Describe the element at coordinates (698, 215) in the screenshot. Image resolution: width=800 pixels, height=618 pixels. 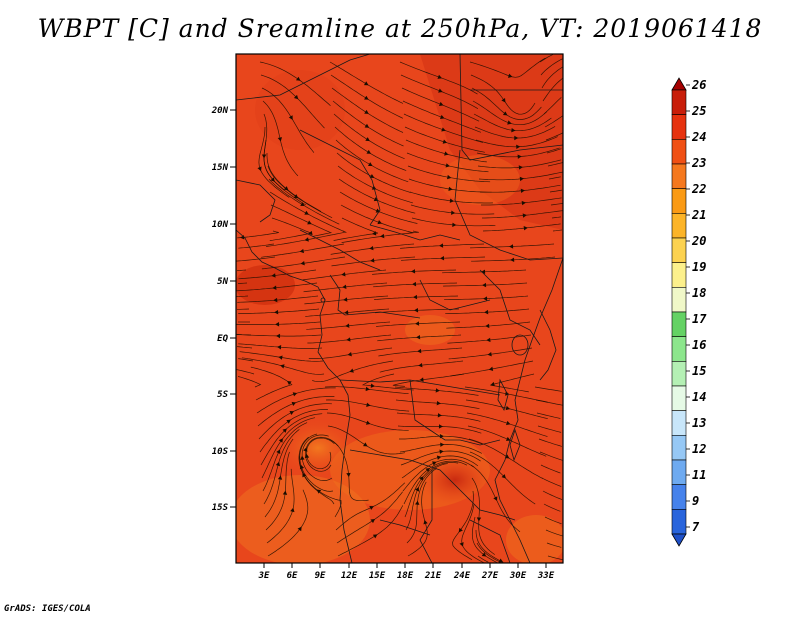
I see `legend-level-label: 21` at that location.